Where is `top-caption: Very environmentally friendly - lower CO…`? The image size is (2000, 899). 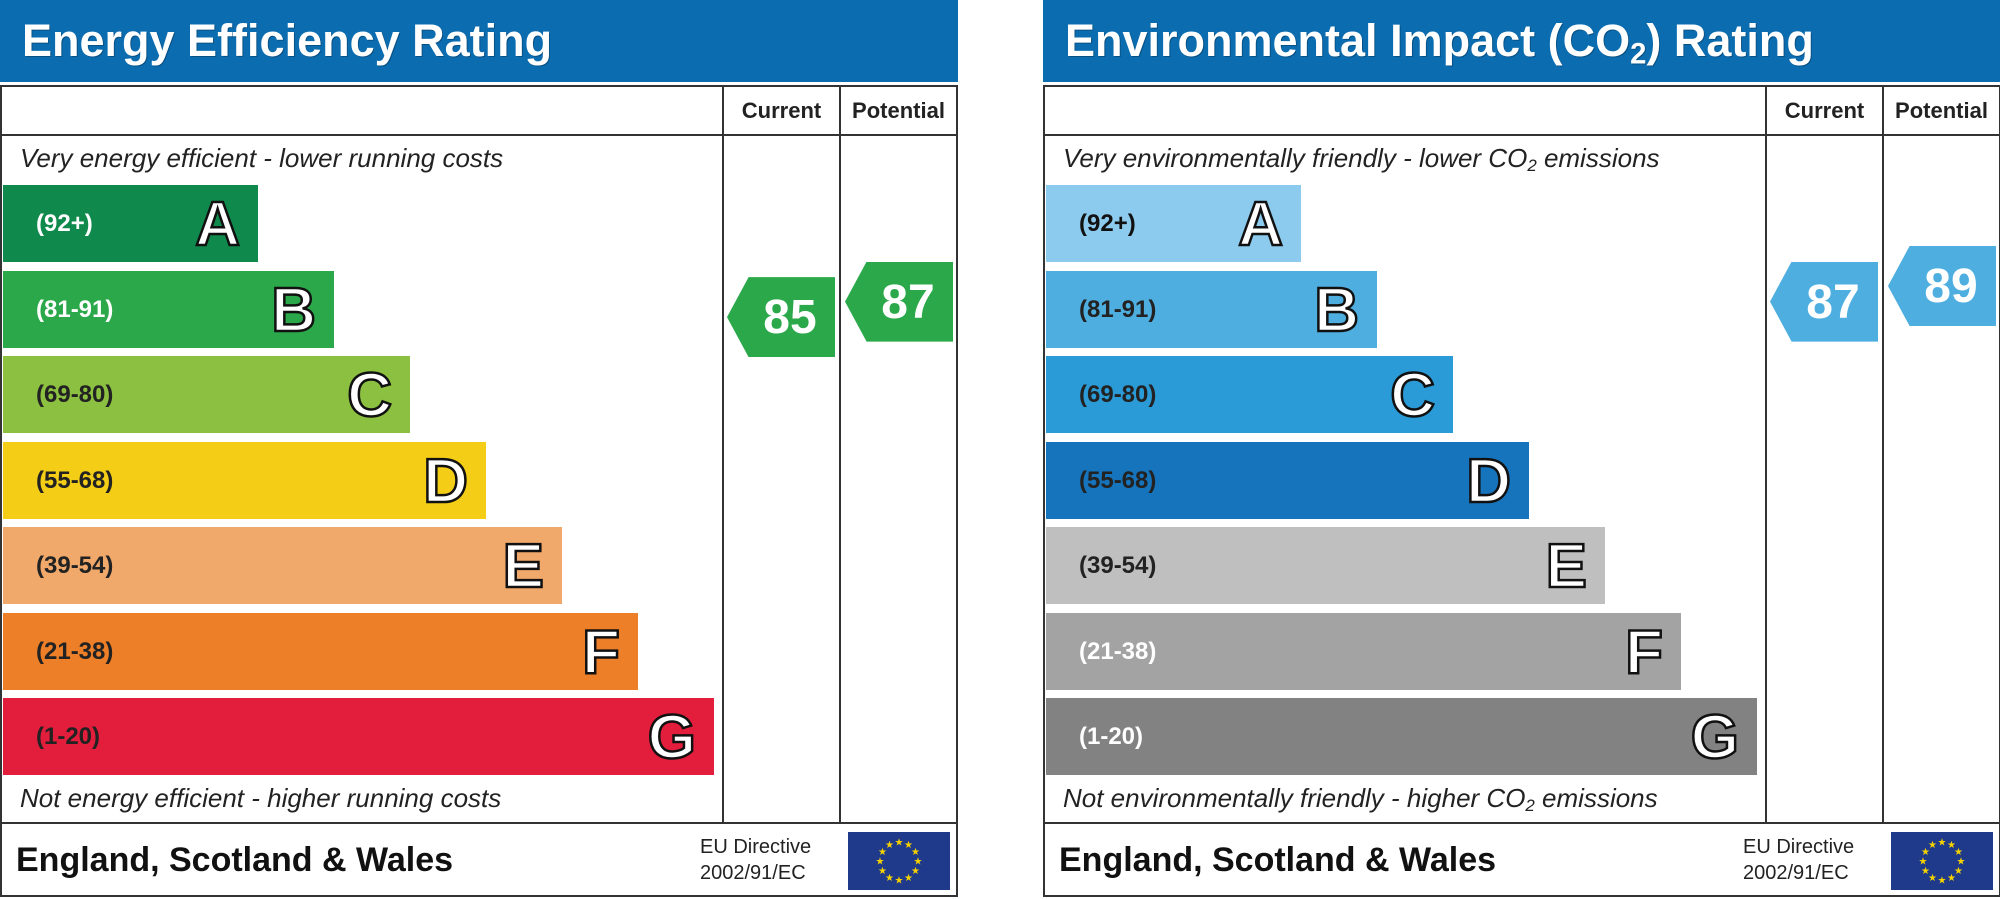 top-caption: Very environmentally friendly - lower CO… is located at coordinates (1361, 158).